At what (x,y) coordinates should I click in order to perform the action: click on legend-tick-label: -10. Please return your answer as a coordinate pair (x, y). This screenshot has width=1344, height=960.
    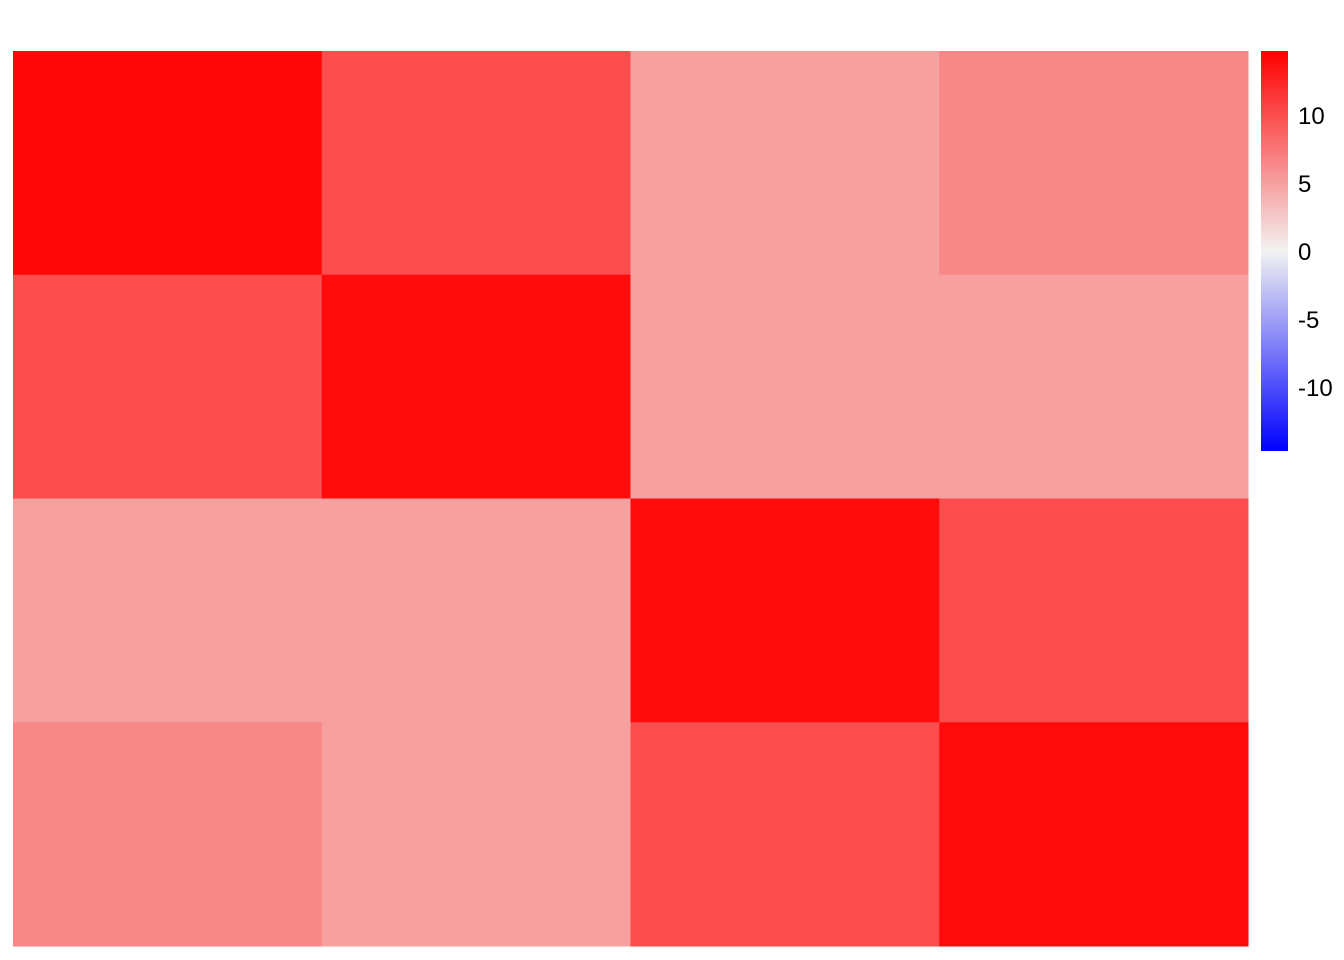
    Looking at the image, I should click on (1315, 388).